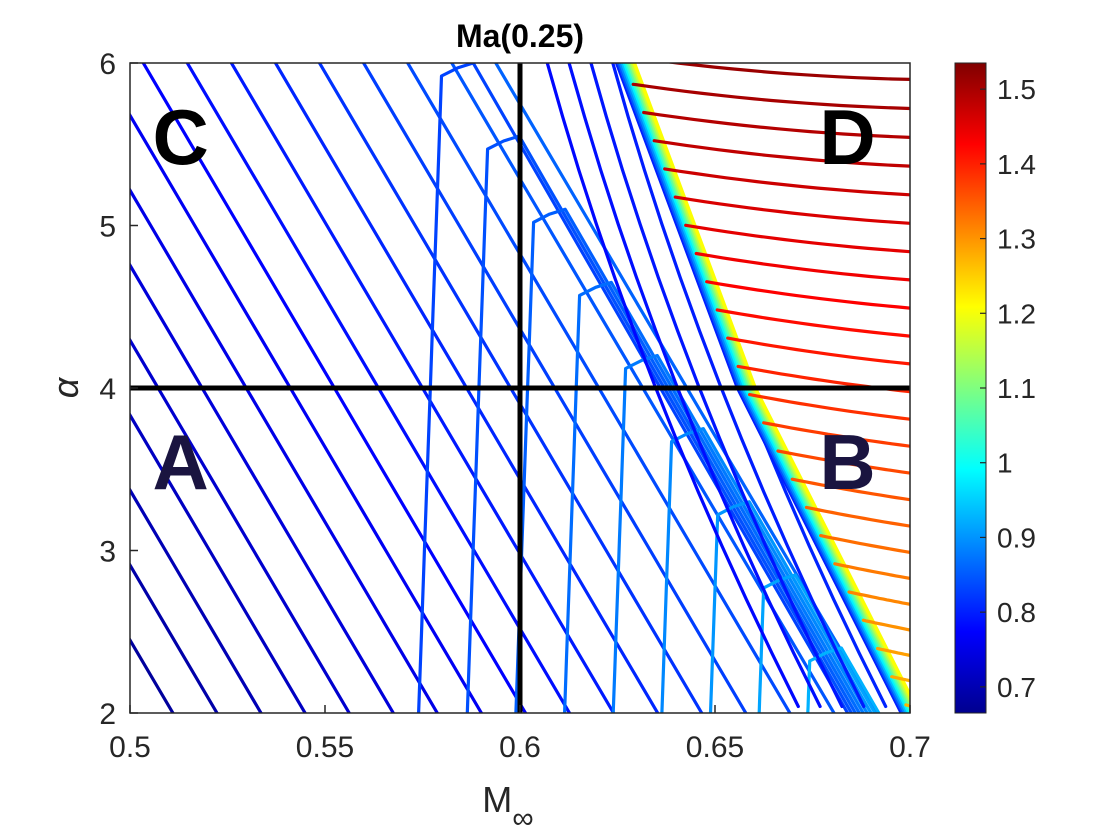 The image size is (1120, 840). What do you see at coordinates (130, 747) in the screenshot?
I see `x-tick-label: 0.5` at bounding box center [130, 747].